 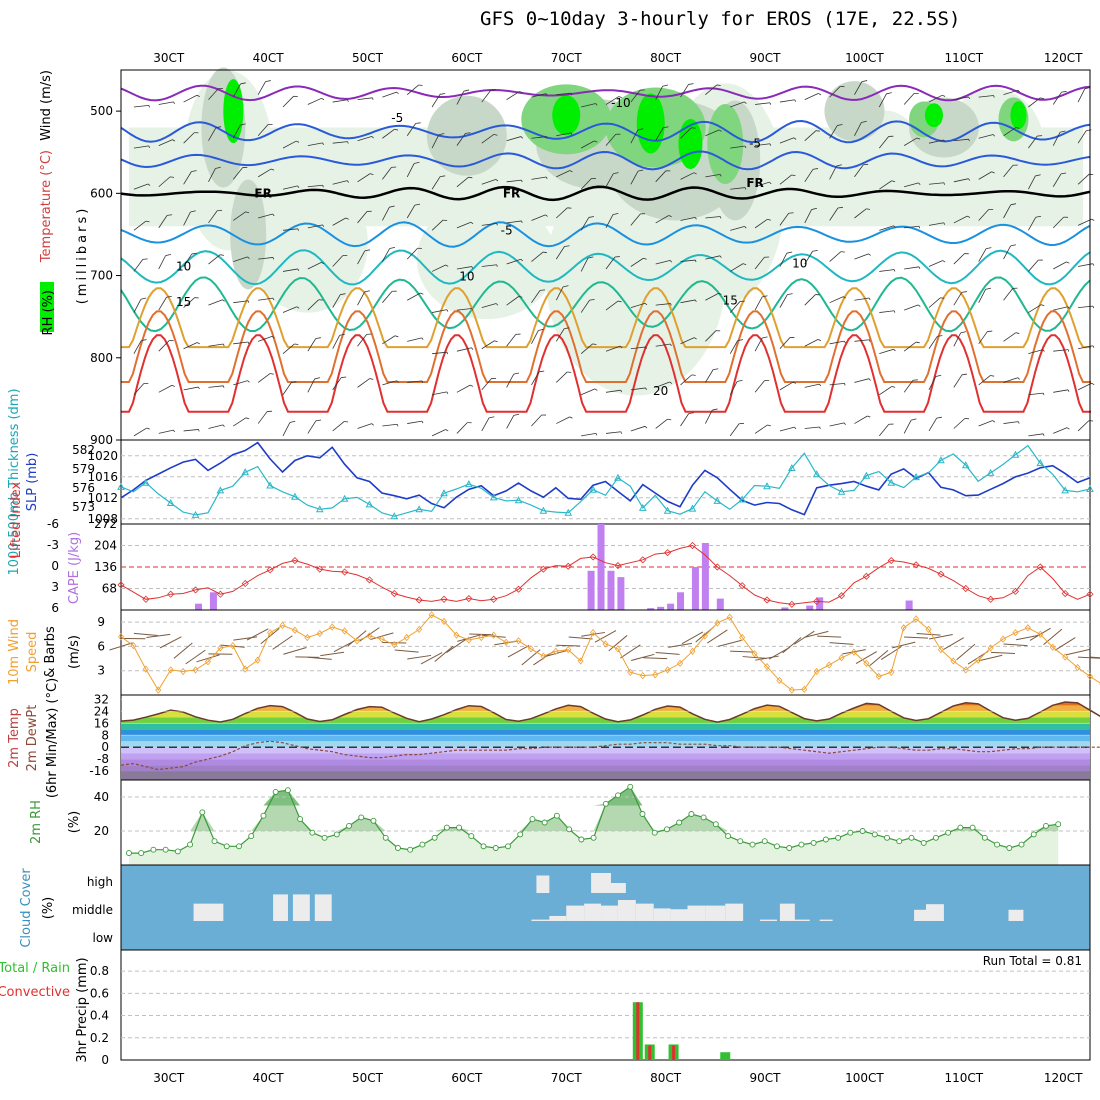 I want to click on rh-region-dark, so click(x=566, y=115).